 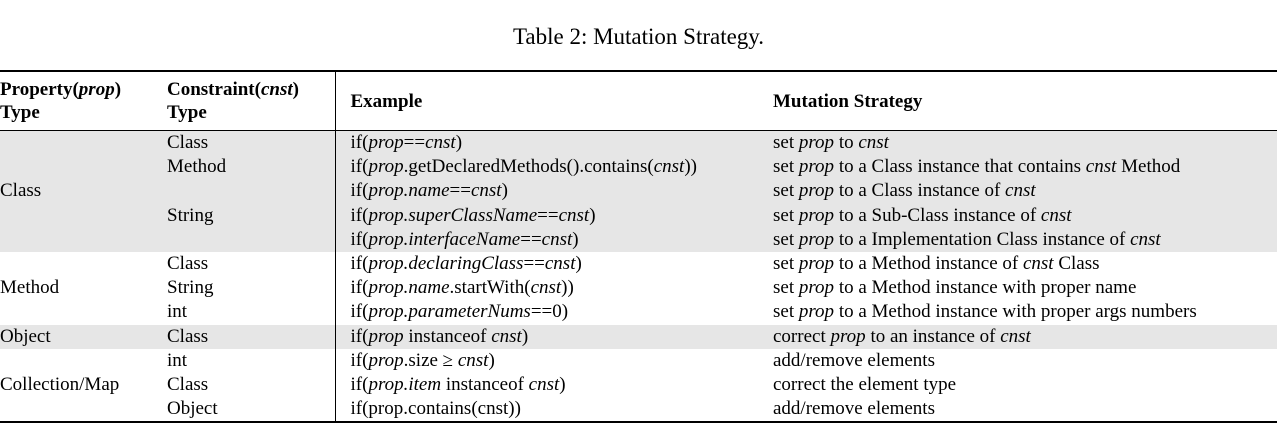 What do you see at coordinates (30, 288) in the screenshot?
I see `property-type-cell: Method` at bounding box center [30, 288].